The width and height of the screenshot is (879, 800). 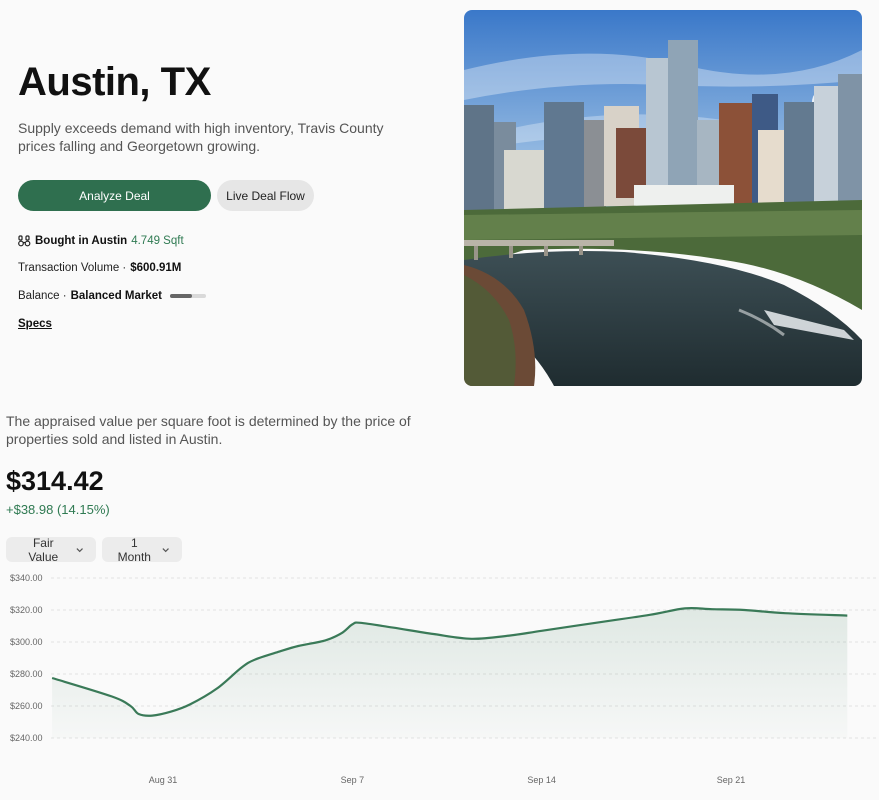 What do you see at coordinates (116, 296) in the screenshot?
I see `balance-value: Balanced Market` at bounding box center [116, 296].